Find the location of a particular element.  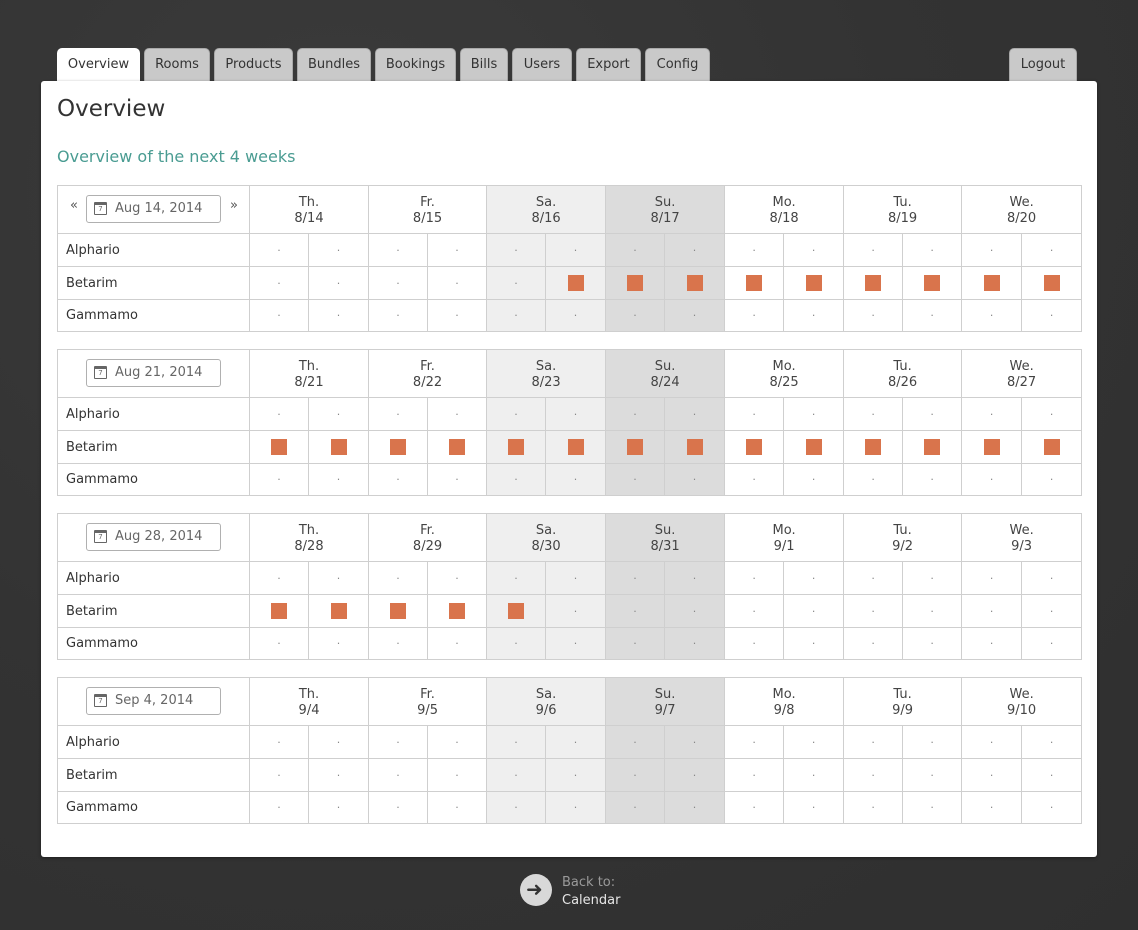

logout-button: Logout is located at coordinates (1043, 64).